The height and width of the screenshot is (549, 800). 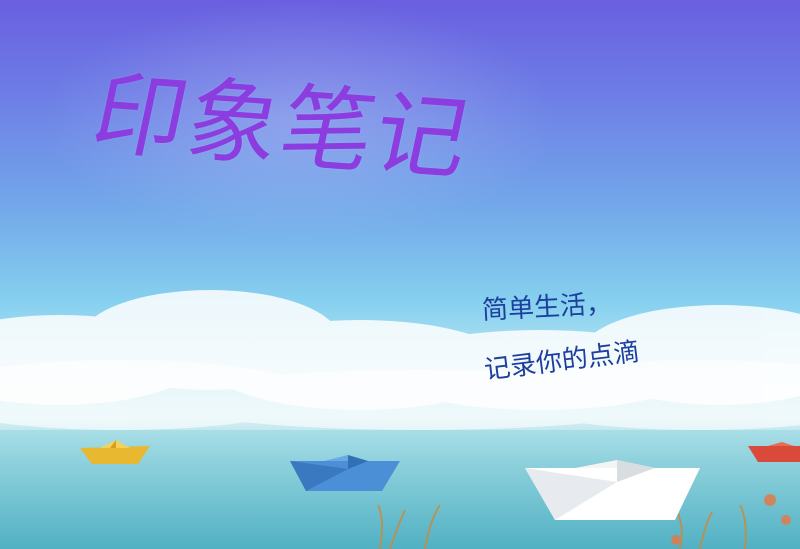 What do you see at coordinates (115, 452) in the screenshot?
I see `yellow-paper-boat-icon` at bounding box center [115, 452].